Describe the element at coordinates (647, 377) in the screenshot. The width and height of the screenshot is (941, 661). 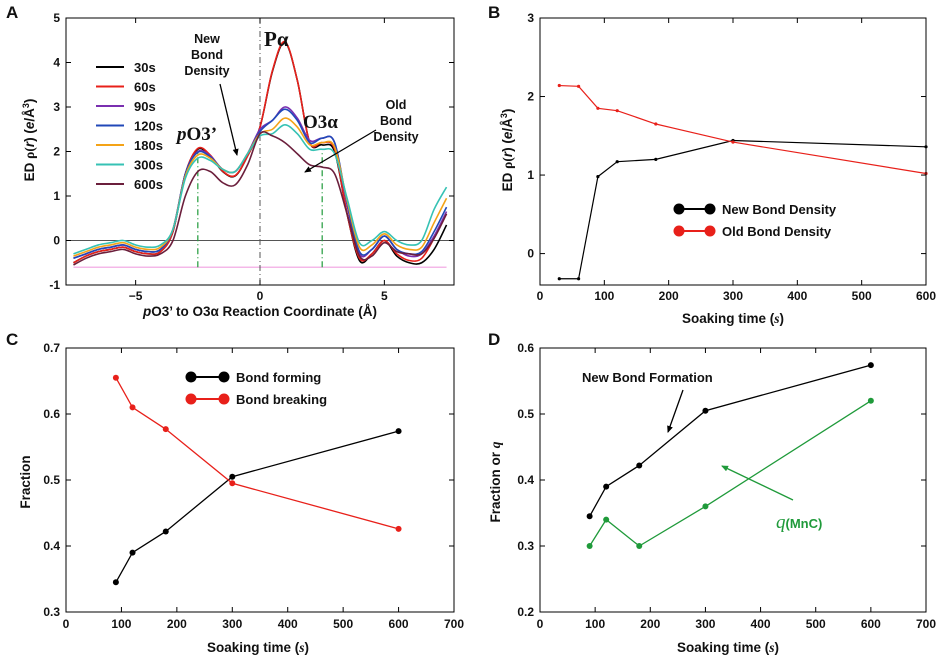
I see `d-annot-new-bond-formation: New Bond Formation` at that location.